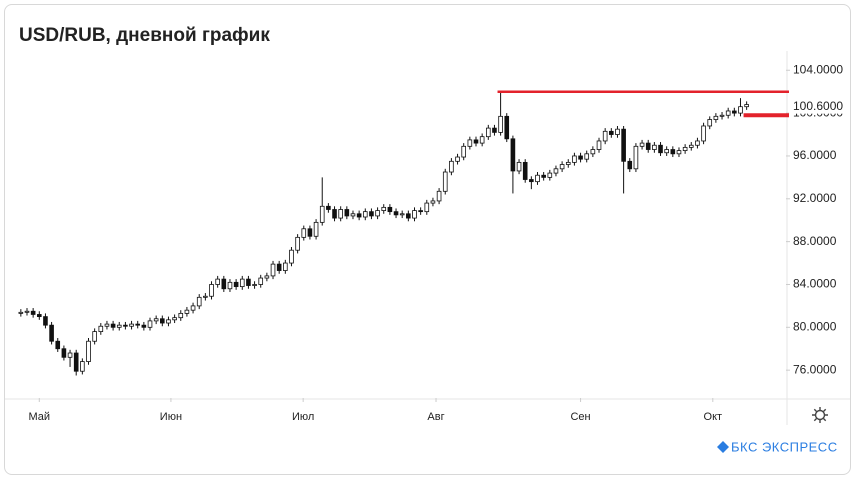  Describe the element at coordinates (784, 446) in the screenshot. I see `brand: БКС ЭКСПРЕСС` at that location.